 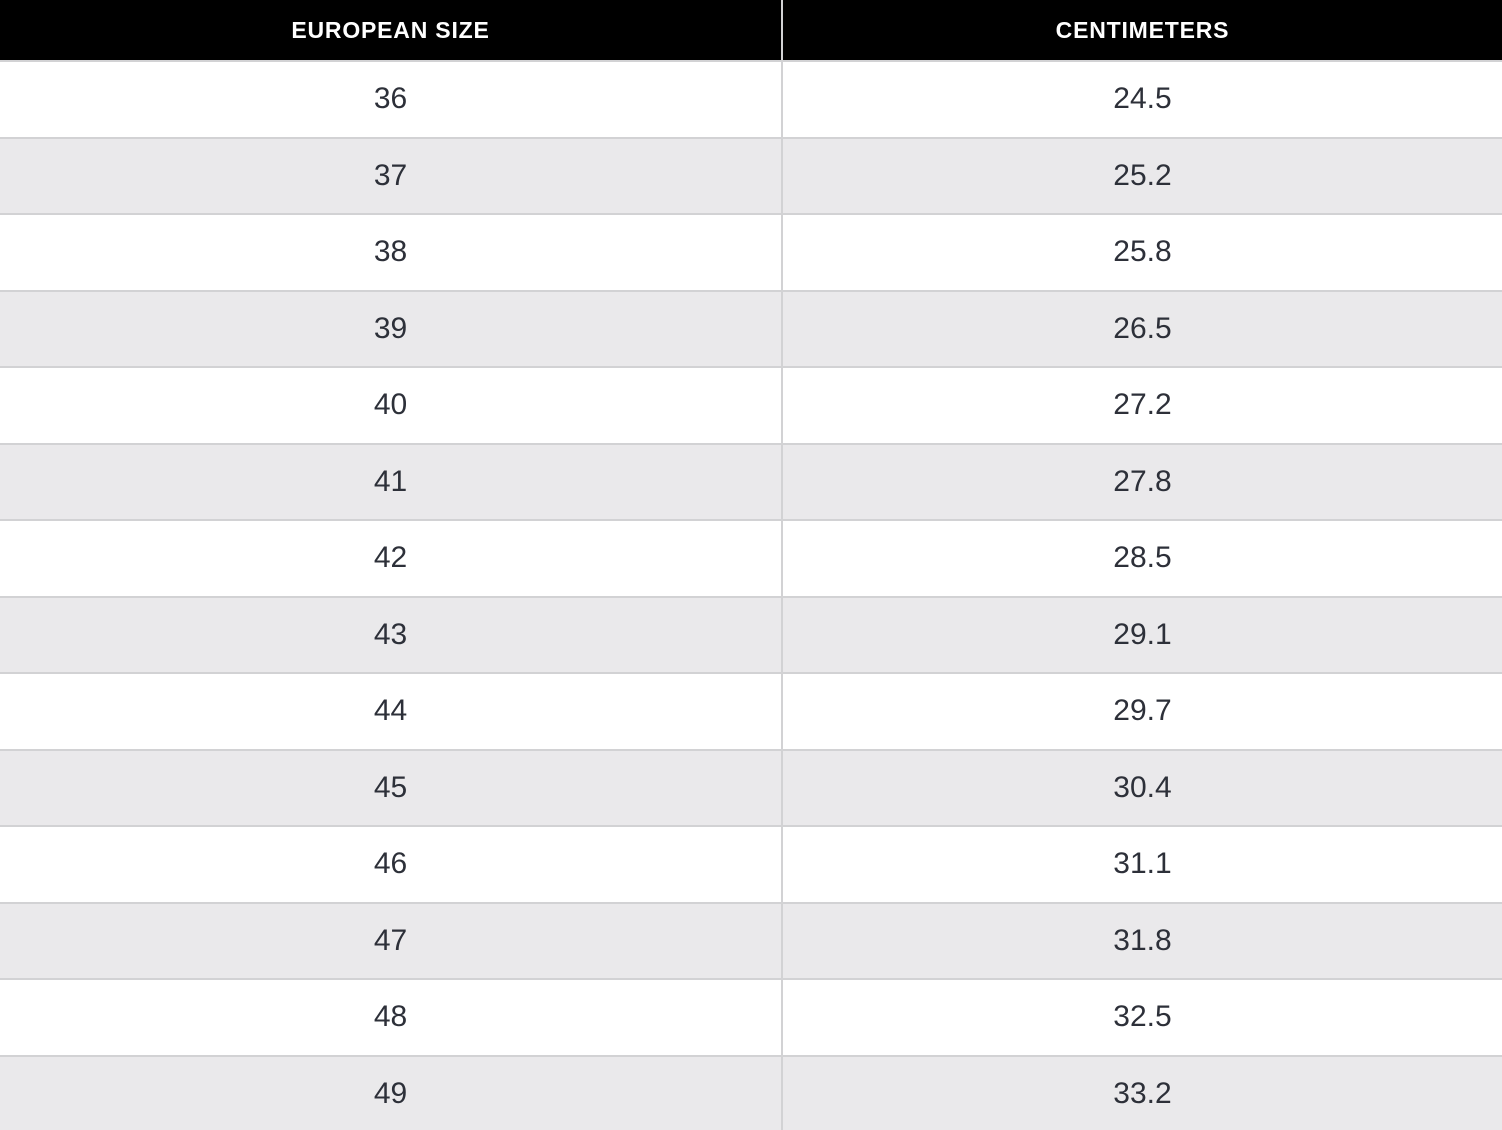 What do you see at coordinates (391, 864) in the screenshot?
I see `eu-size-cell: 46` at bounding box center [391, 864].